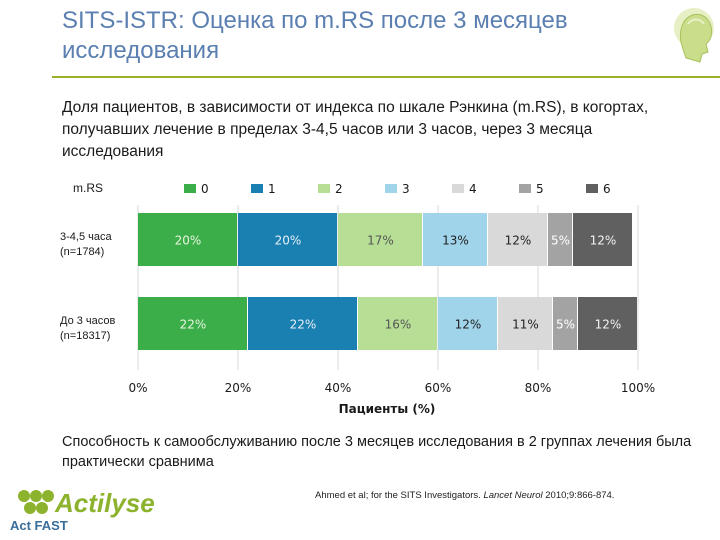 The width and height of the screenshot is (720, 540). Describe the element at coordinates (238, 388) in the screenshot. I see `x-tick-label: 20%` at that location.